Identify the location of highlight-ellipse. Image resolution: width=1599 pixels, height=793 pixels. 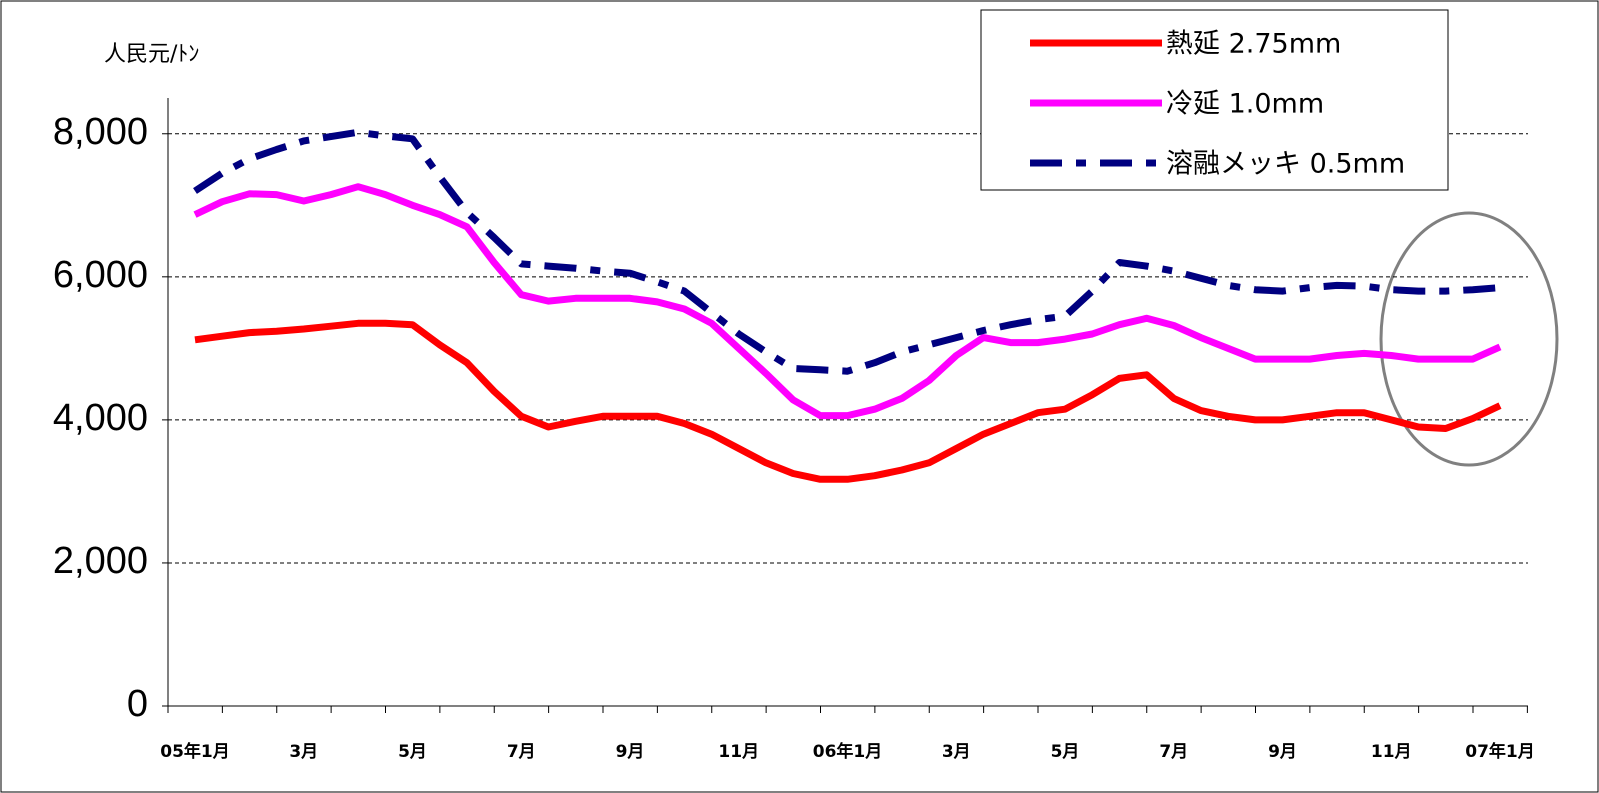
(1469, 339).